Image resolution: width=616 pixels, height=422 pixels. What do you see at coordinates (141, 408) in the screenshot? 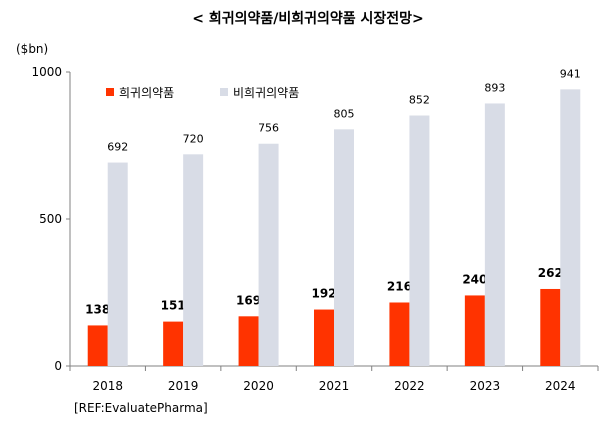
I see `source-note: [REF:EvaluatePharma]` at bounding box center [141, 408].